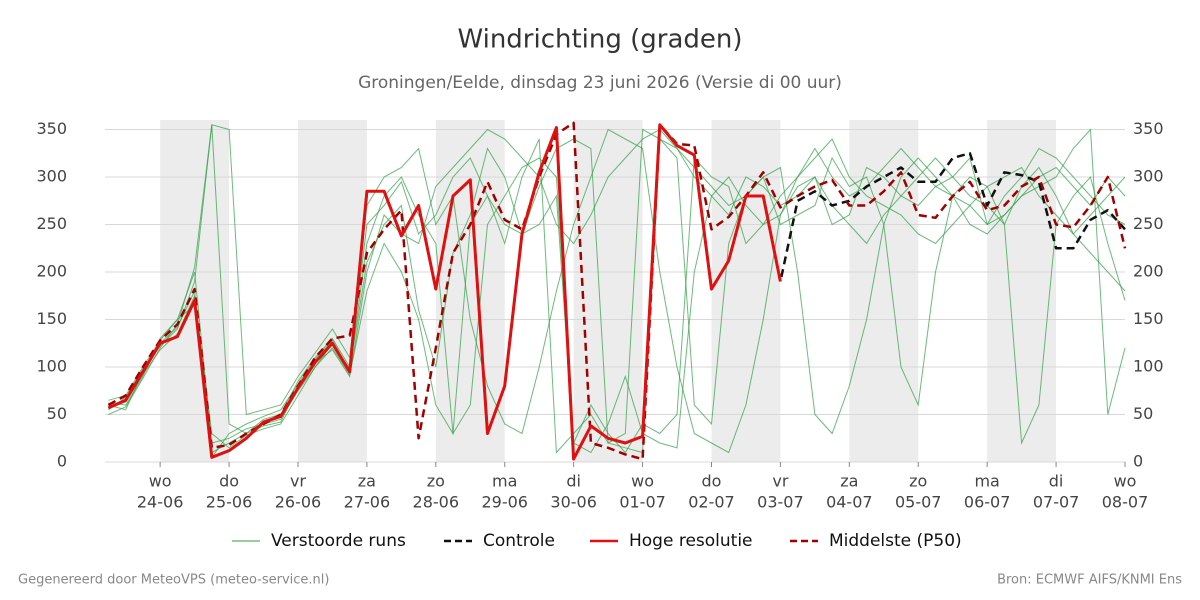 The width and height of the screenshot is (1200, 600). Describe the element at coordinates (691, 541) in the screenshot. I see `legend-label: Hoge resolutie` at that location.